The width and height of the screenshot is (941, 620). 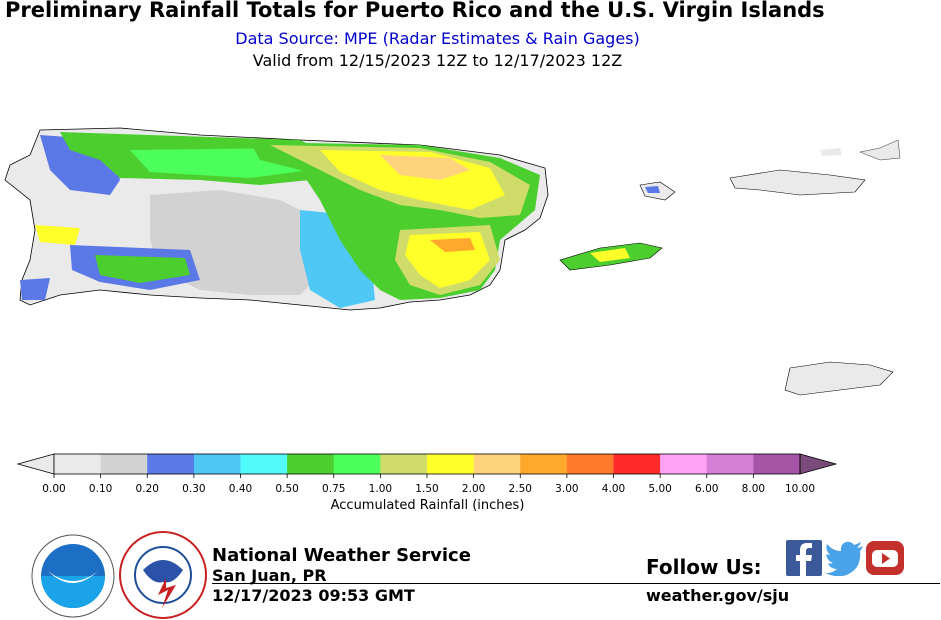 I want to click on follow-us-label: Follow Us:, so click(x=704, y=567).